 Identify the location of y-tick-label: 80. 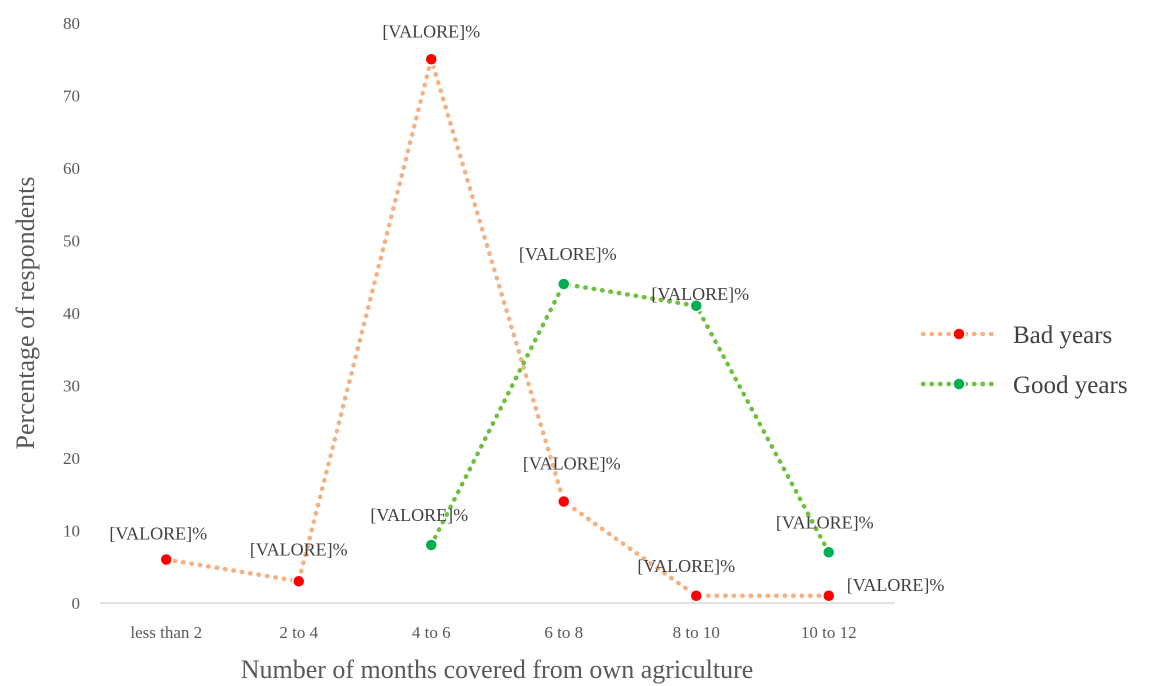
(71, 23).